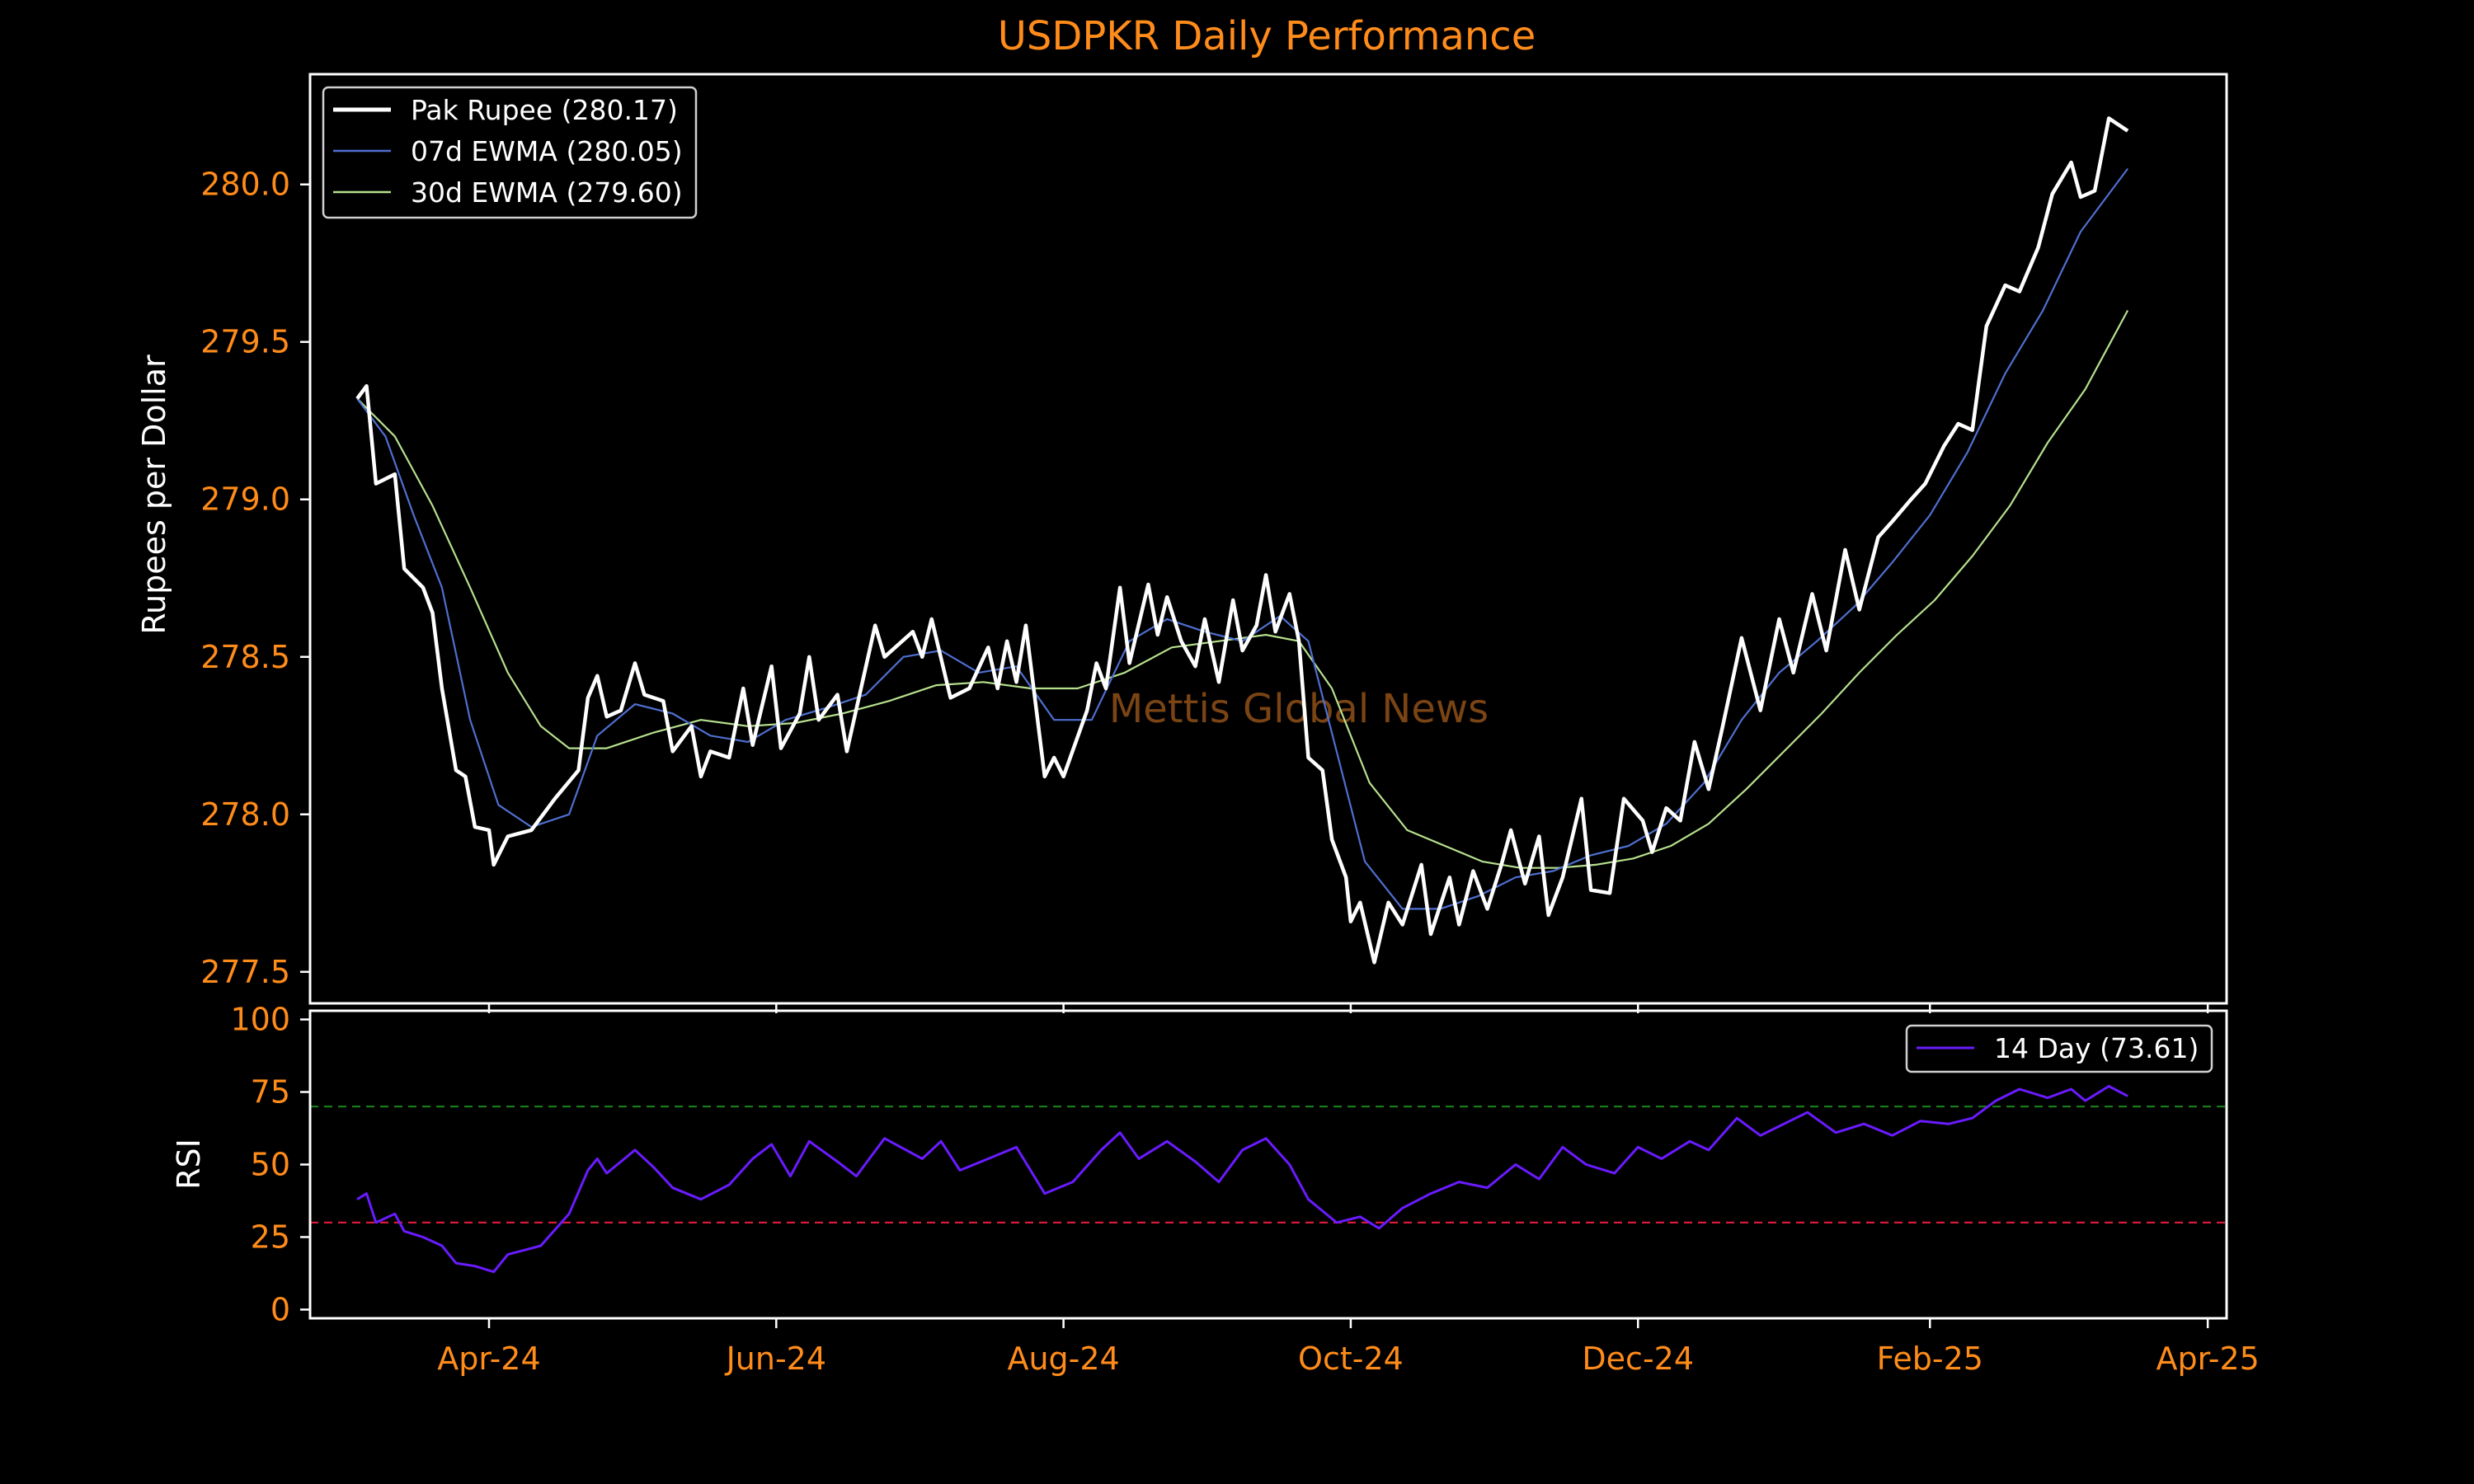 The image size is (2474, 1484). I want to click on legend-label-rsi: 14 Day (73.61), so click(2096, 1048).